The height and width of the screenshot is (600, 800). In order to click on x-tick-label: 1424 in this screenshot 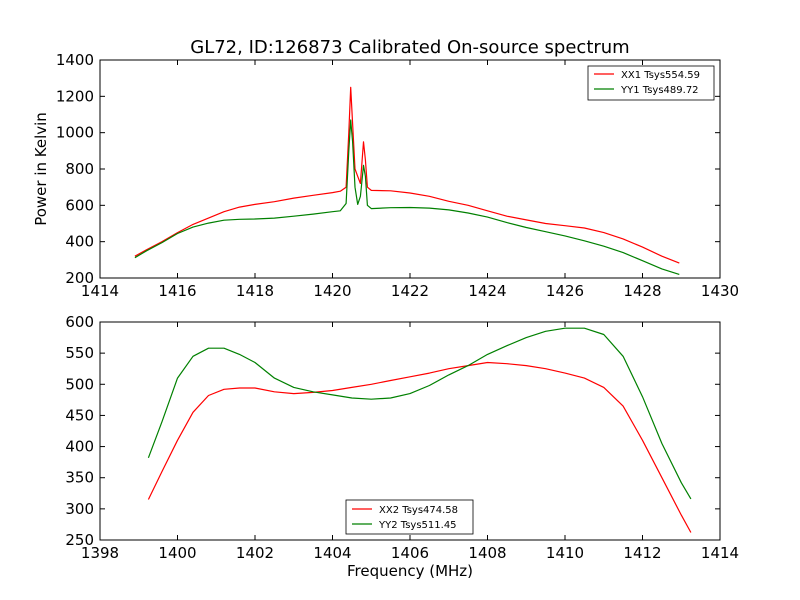, I will do `click(487, 291)`.